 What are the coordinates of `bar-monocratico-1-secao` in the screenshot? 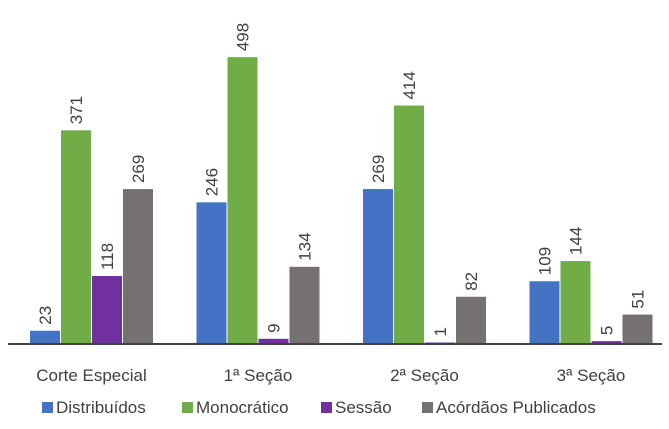 It's located at (242, 200).